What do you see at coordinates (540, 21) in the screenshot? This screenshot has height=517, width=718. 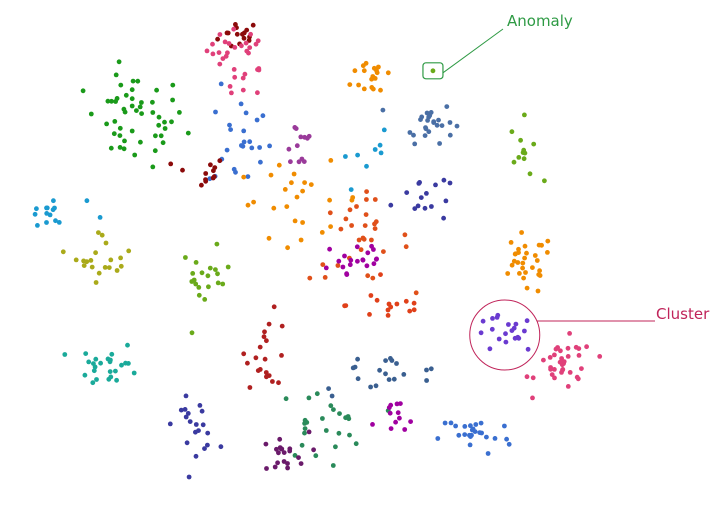 I see `anomaly-label: Anomaly` at bounding box center [540, 21].